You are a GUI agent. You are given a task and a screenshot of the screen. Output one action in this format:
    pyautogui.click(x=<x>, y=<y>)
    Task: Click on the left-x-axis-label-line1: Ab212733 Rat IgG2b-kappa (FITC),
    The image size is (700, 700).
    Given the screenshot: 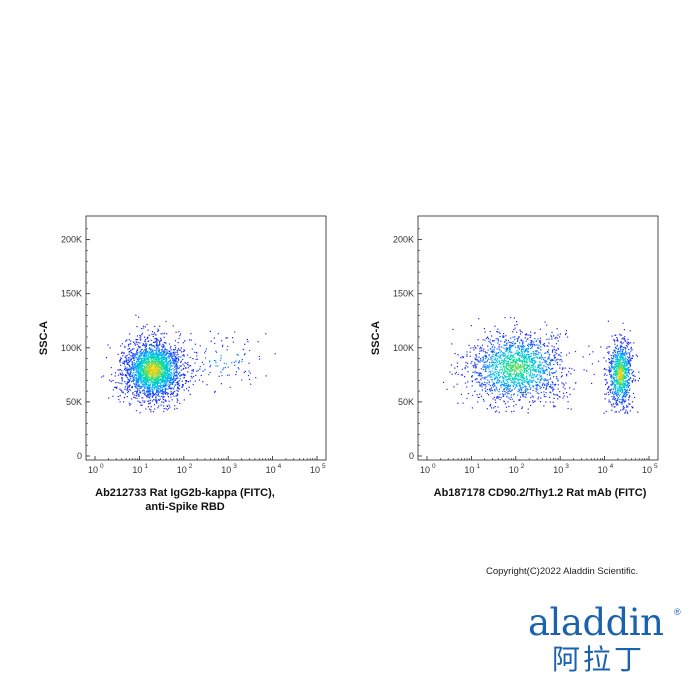 What is the action you would take?
    pyautogui.click(x=185, y=493)
    